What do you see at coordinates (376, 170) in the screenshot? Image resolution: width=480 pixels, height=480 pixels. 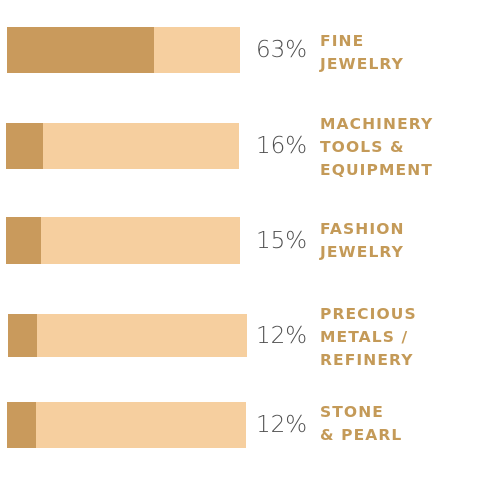 I see `category-label-line: EQUIPMENT` at bounding box center [376, 170].